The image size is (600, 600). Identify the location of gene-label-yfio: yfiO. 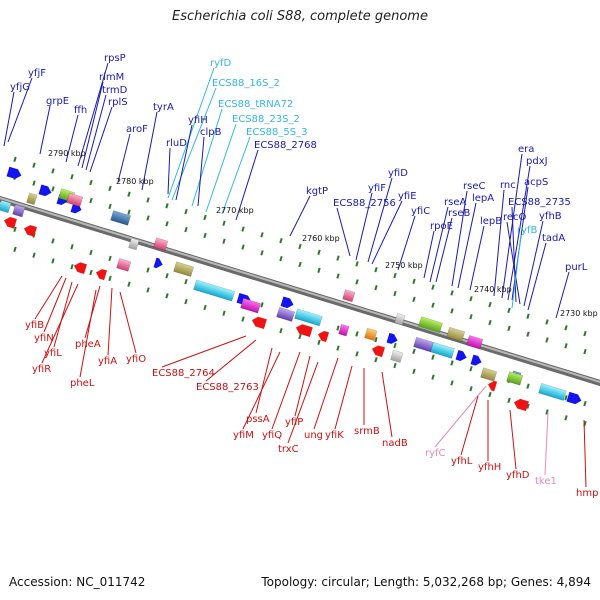
(136, 359).